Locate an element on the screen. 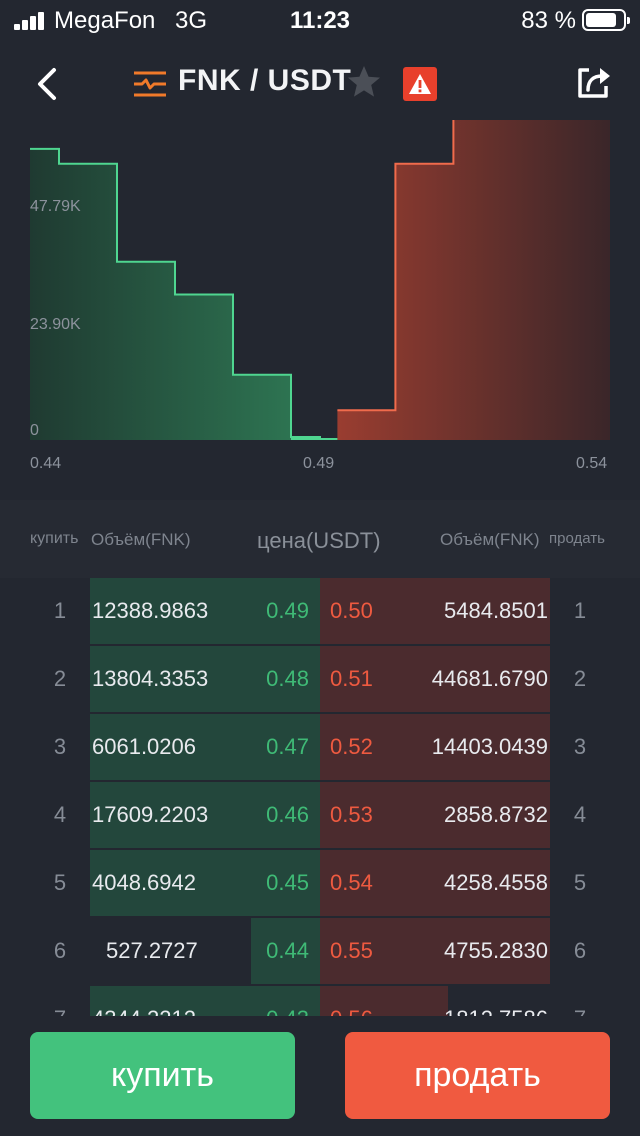 The width and height of the screenshot is (640, 1136). network-type: 3G is located at coordinates (191, 20).